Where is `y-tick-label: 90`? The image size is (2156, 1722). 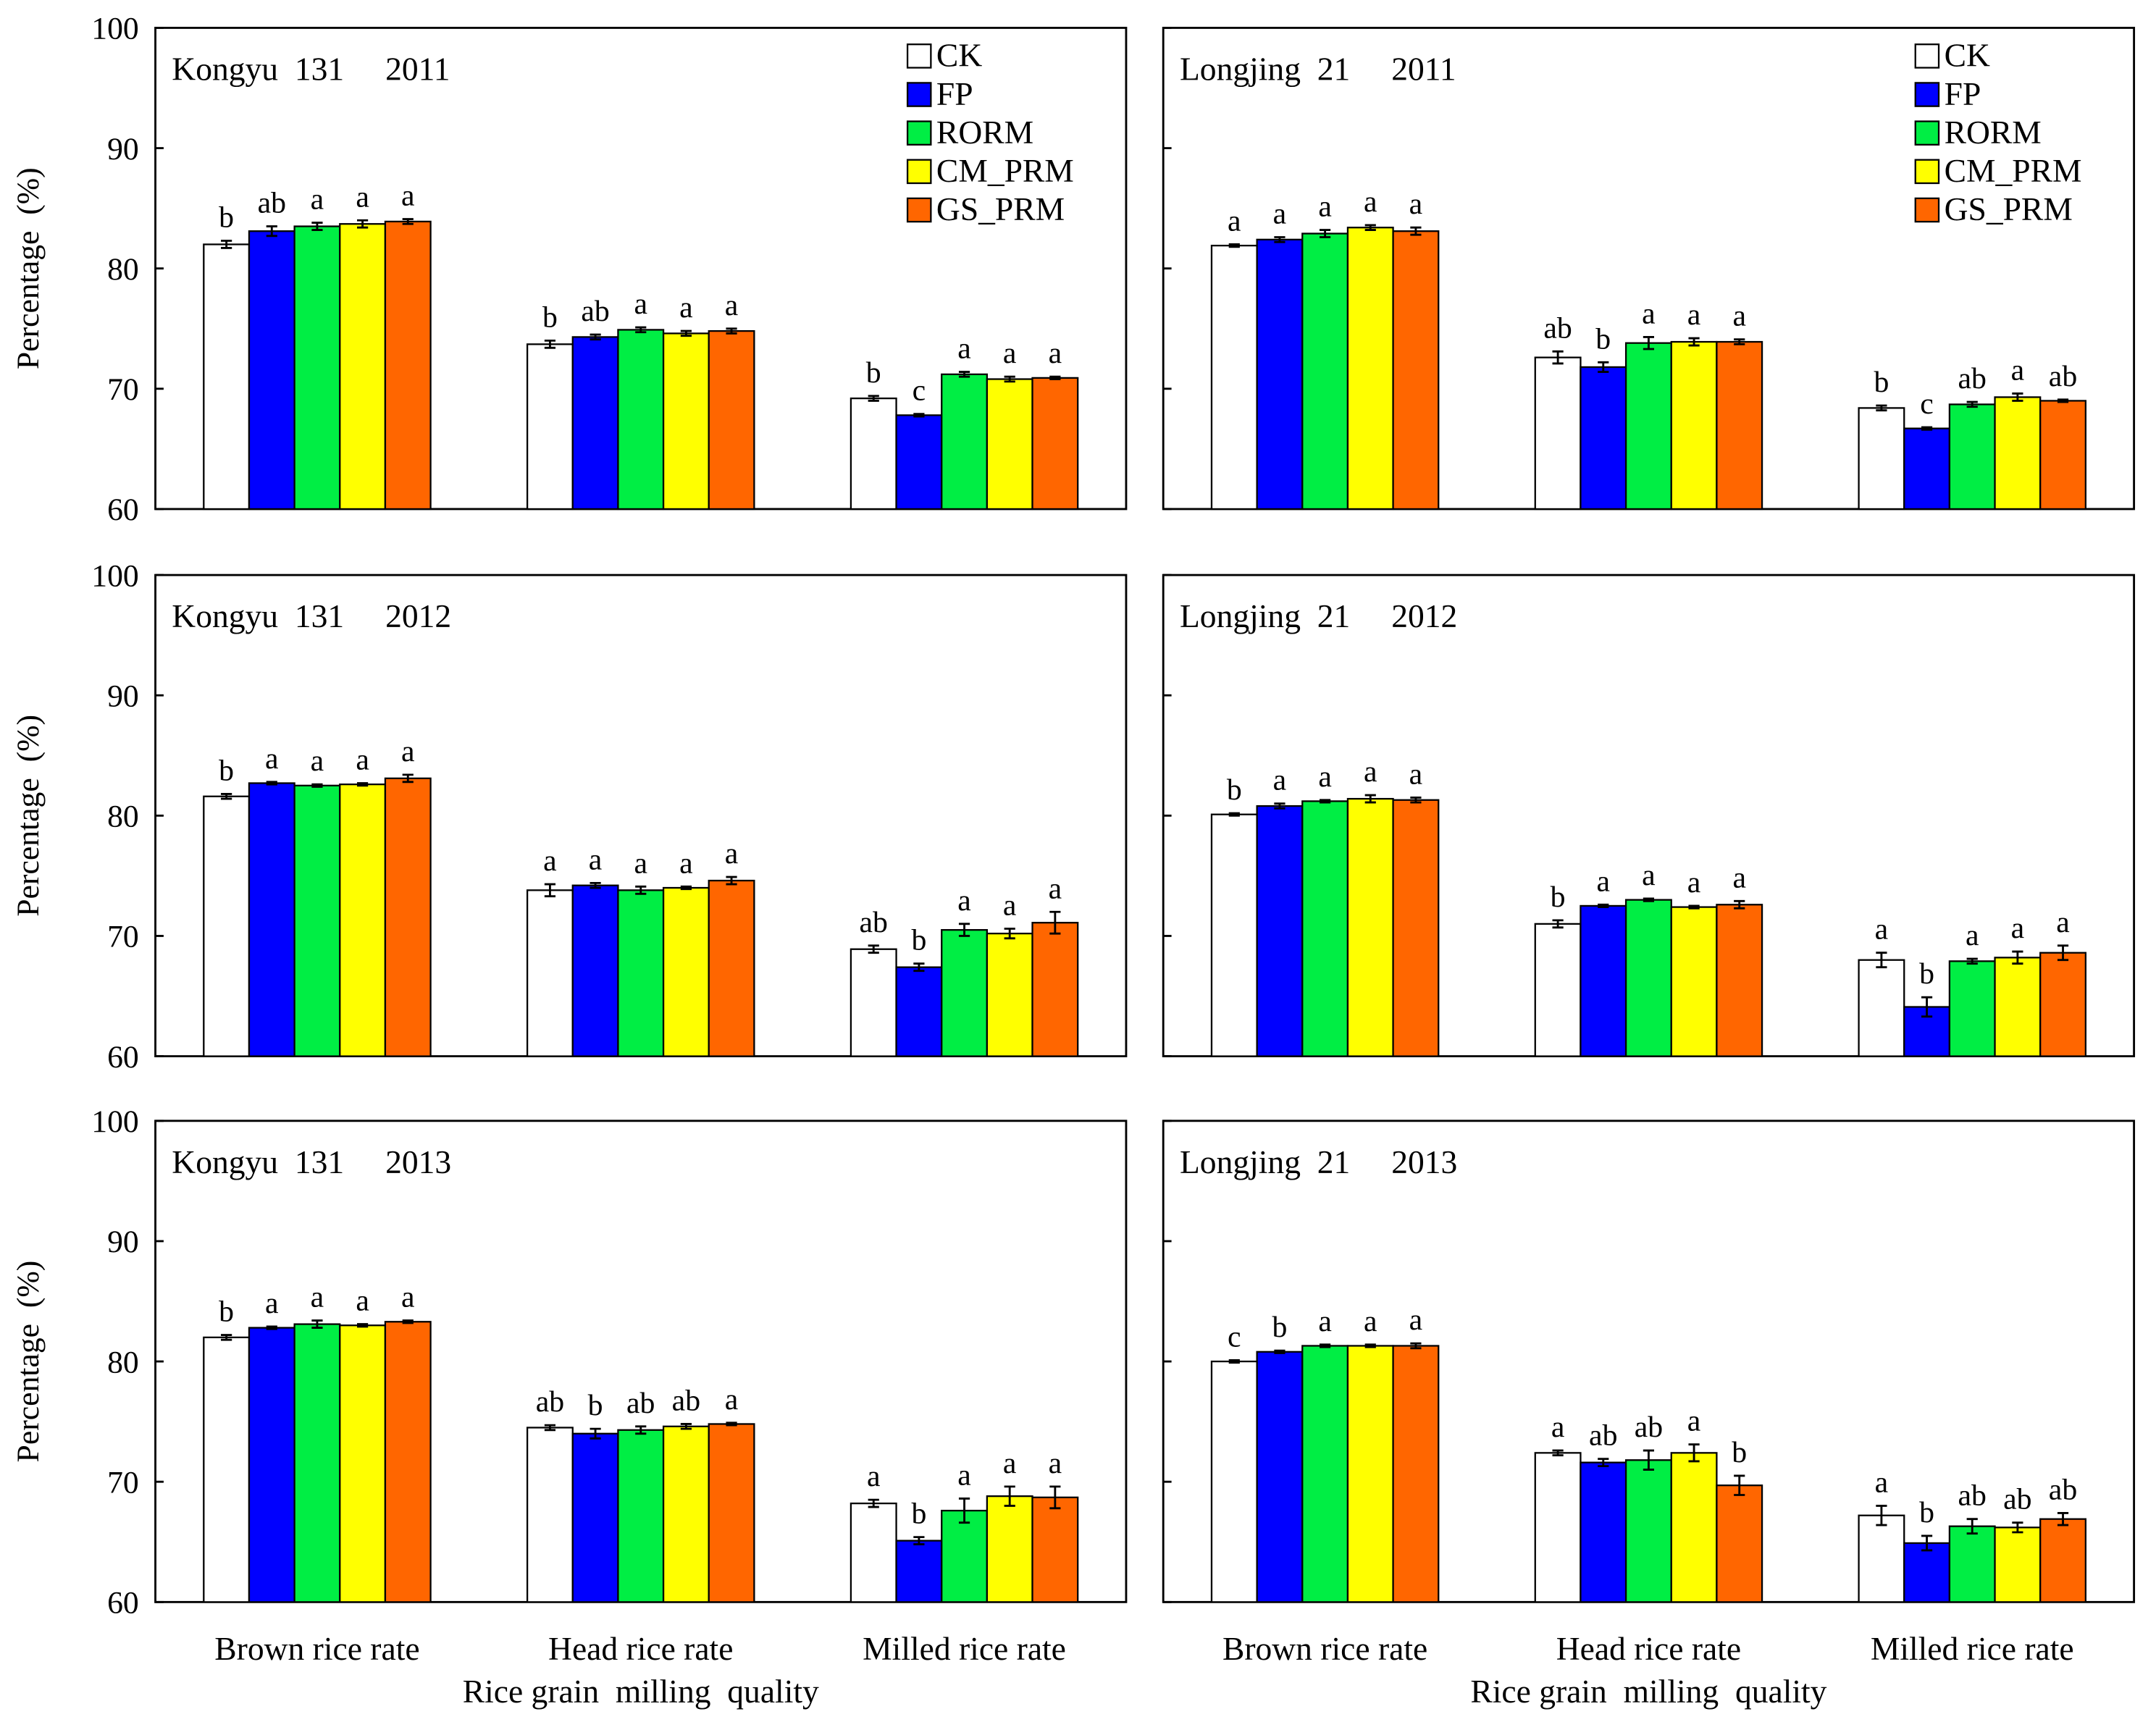
y-tick-label: 90 is located at coordinates (123, 149).